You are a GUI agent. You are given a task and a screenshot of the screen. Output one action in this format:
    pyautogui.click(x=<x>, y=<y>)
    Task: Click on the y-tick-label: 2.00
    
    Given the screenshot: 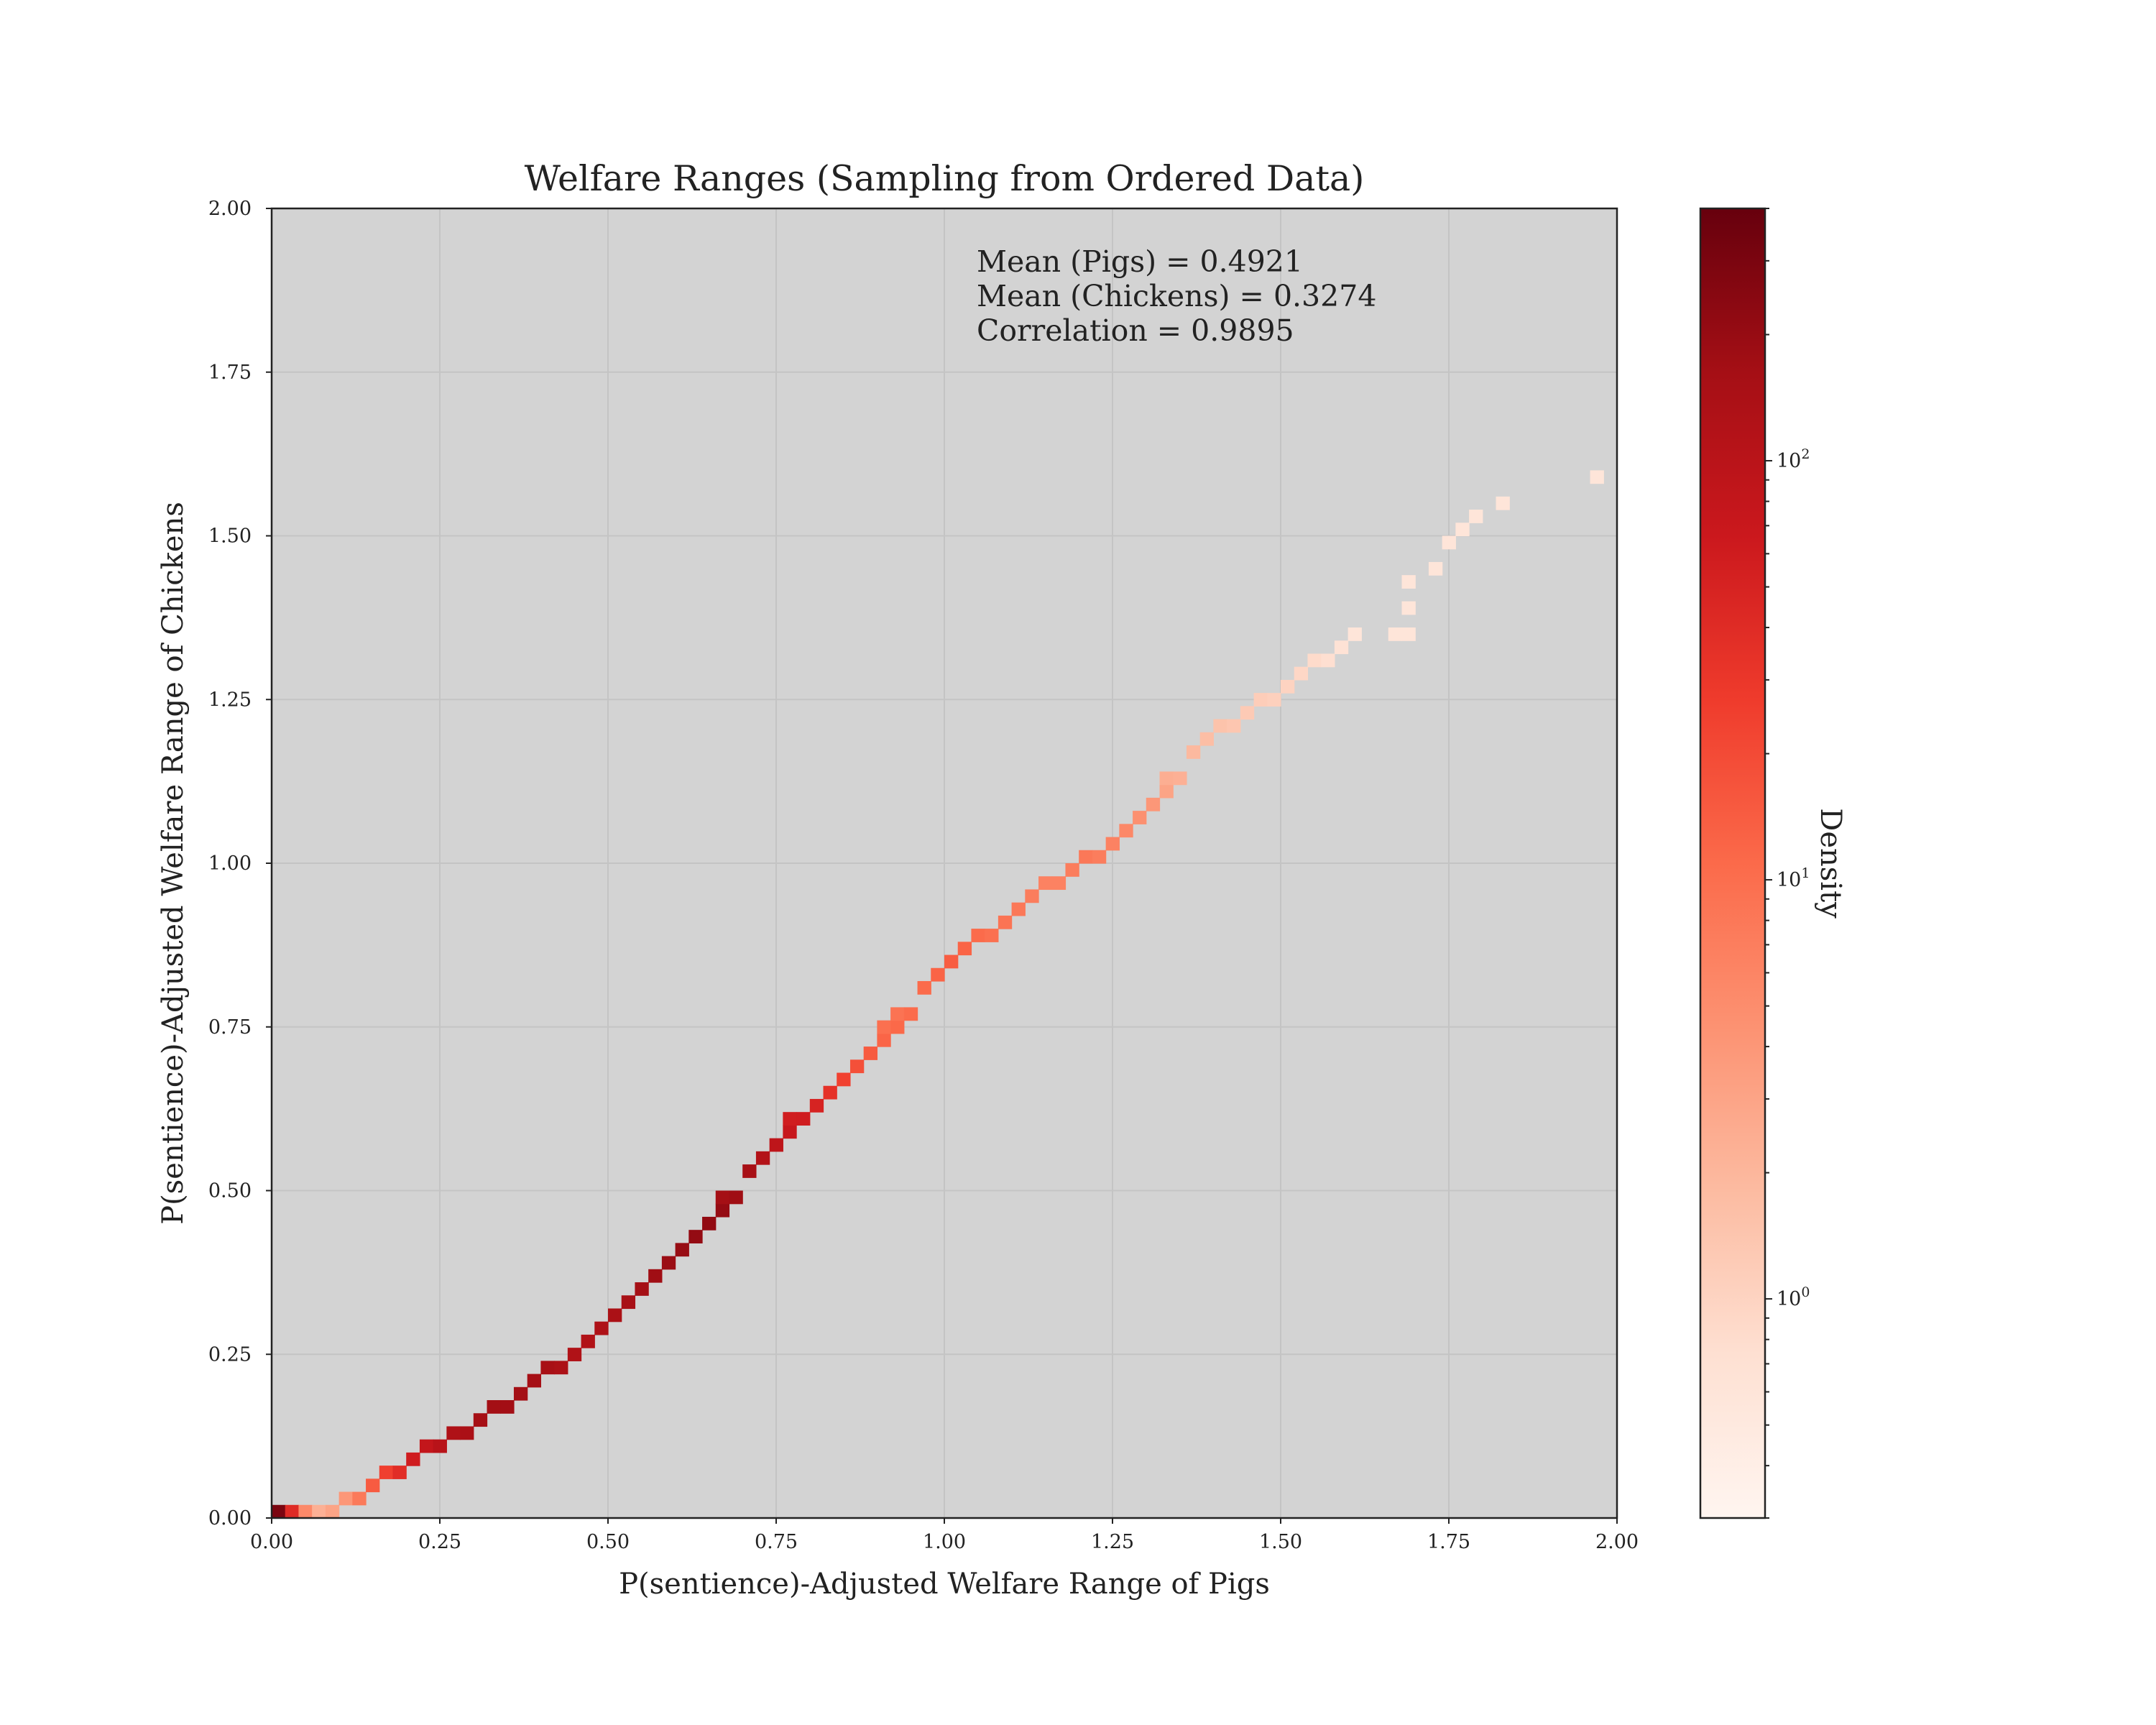 What is the action you would take?
    pyautogui.click(x=230, y=209)
    